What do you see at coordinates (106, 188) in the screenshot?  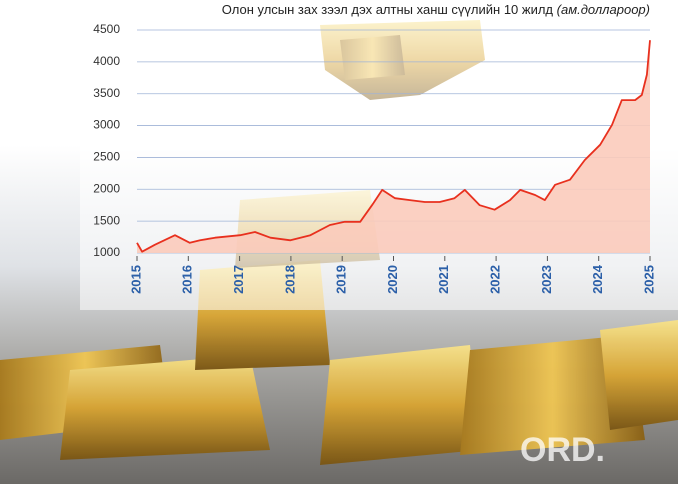 I see `y-tick-label: 2000` at bounding box center [106, 188].